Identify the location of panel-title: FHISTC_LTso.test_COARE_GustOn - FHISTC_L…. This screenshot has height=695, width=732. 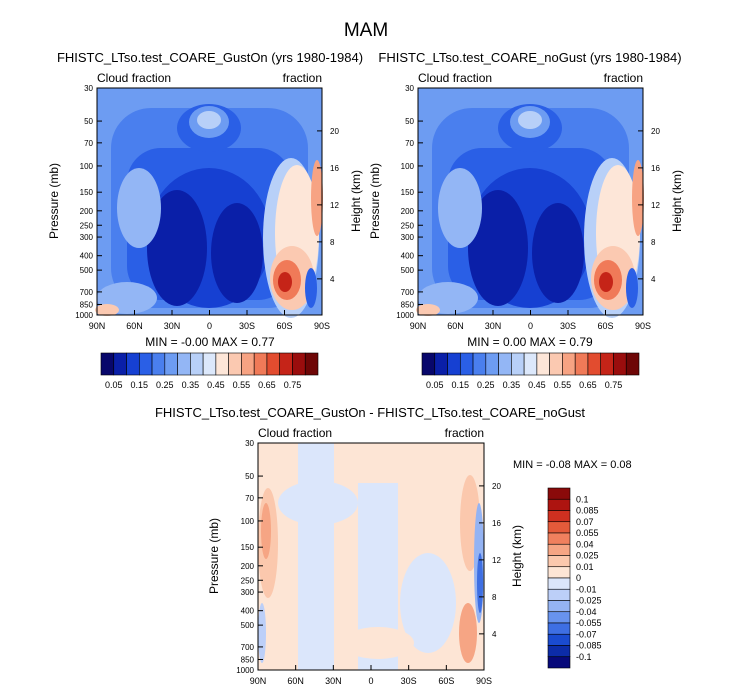
(370, 412).